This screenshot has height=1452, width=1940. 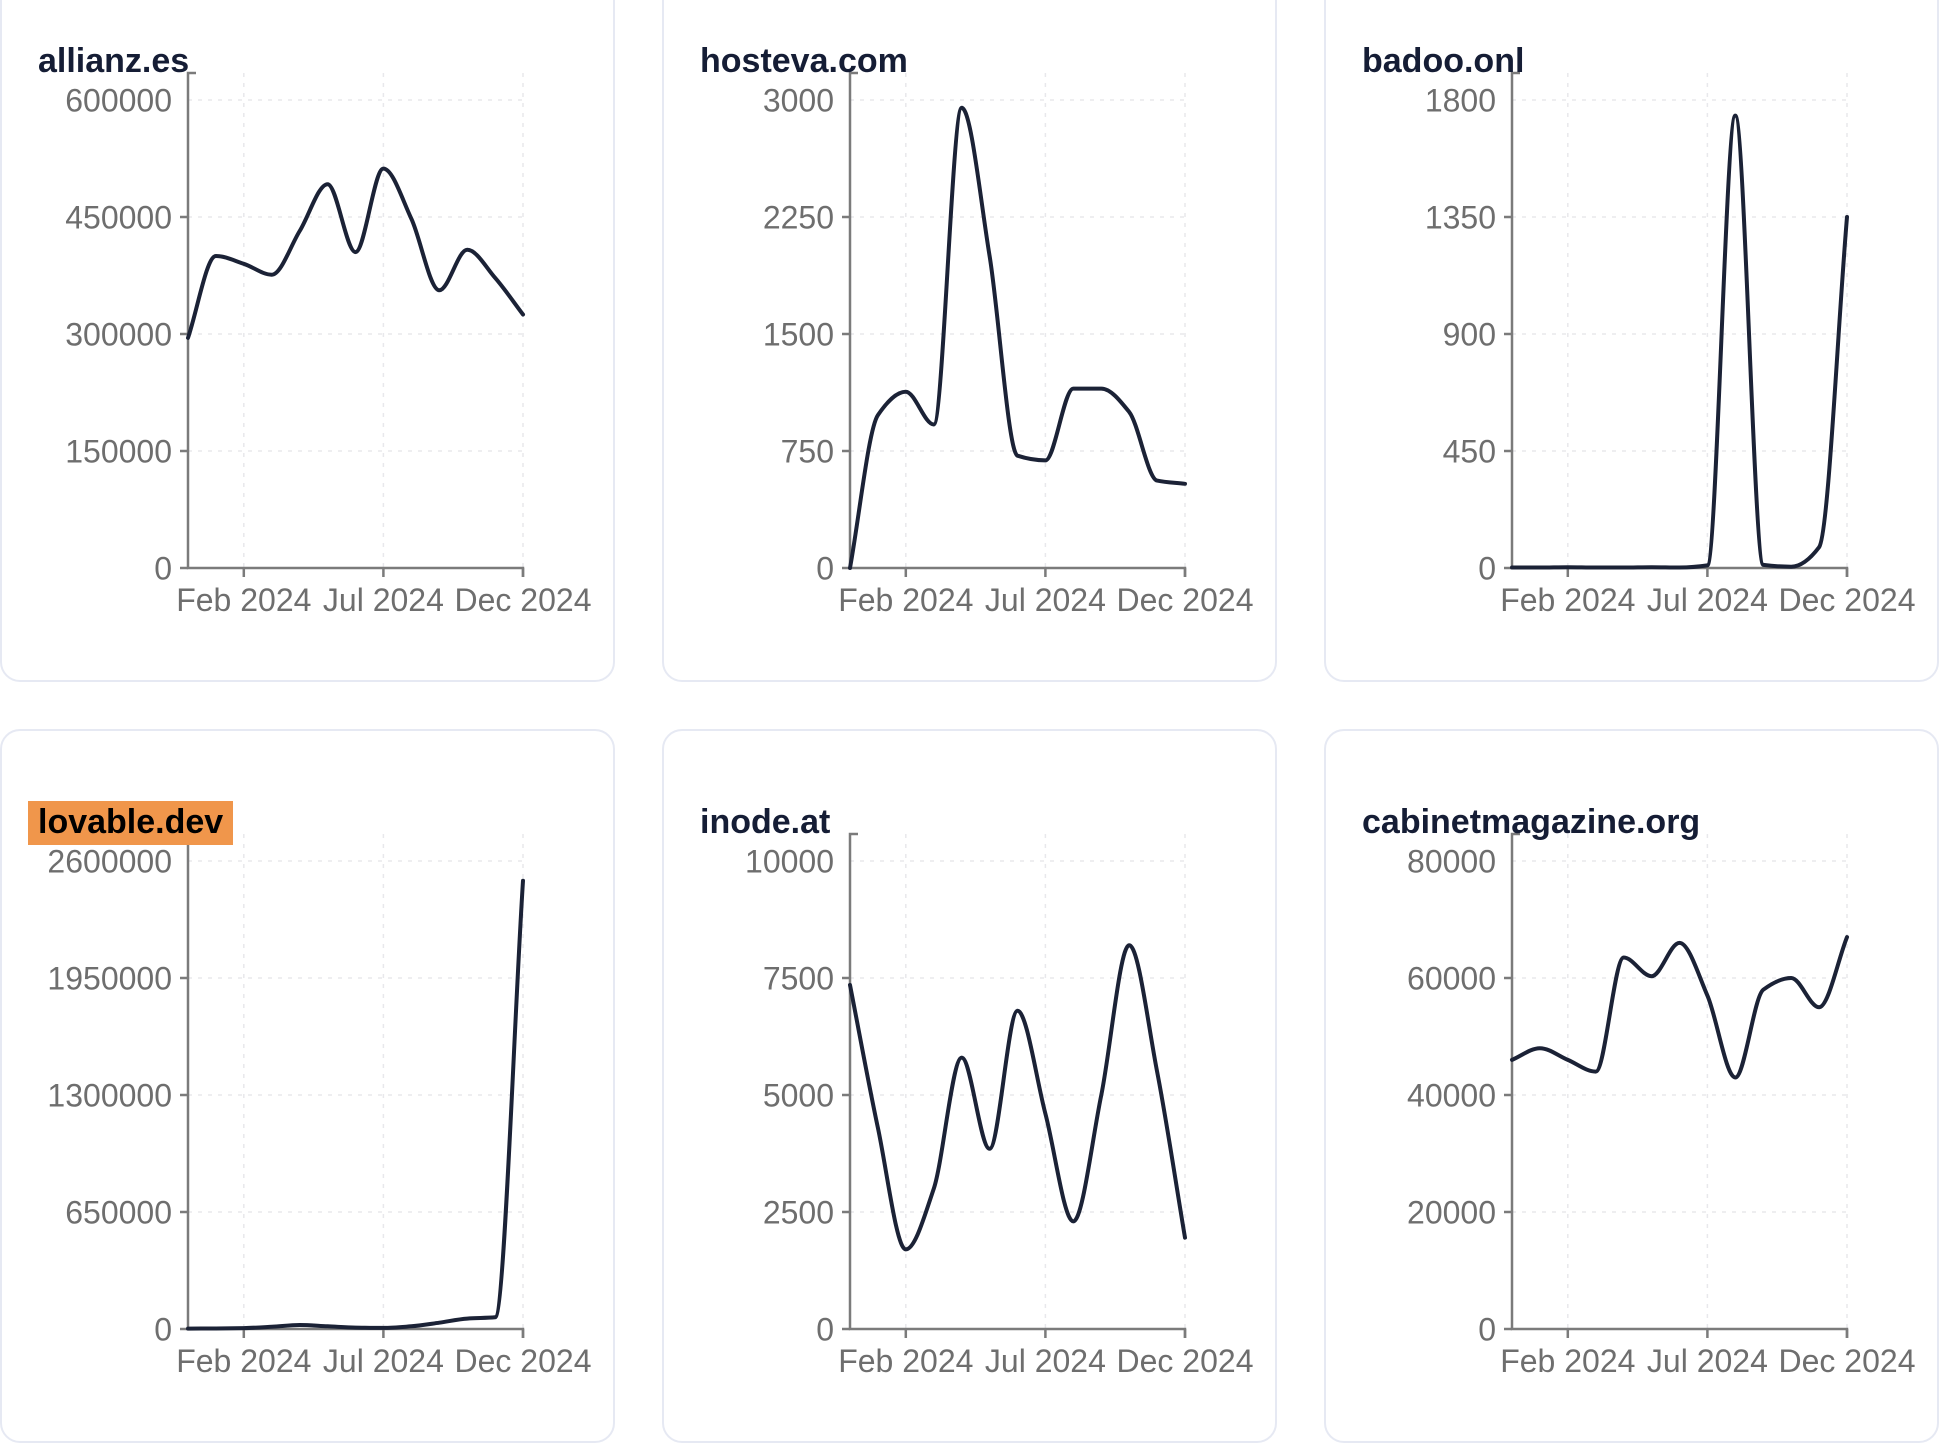 I want to click on svg-text: 150000, so click(x=118, y=452).